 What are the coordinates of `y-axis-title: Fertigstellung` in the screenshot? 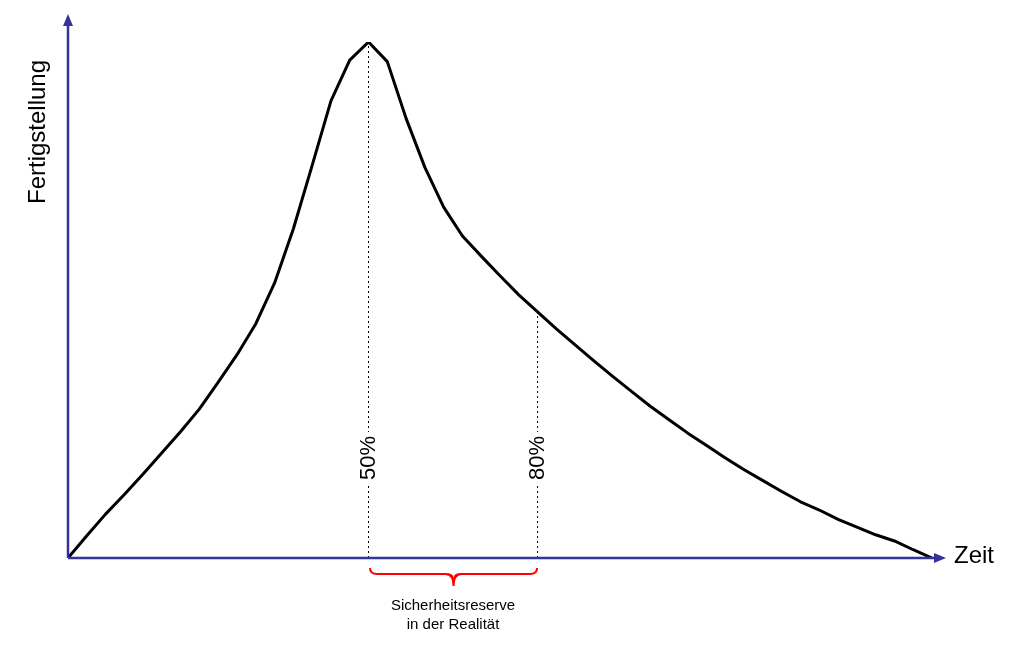 It's located at (36, 132).